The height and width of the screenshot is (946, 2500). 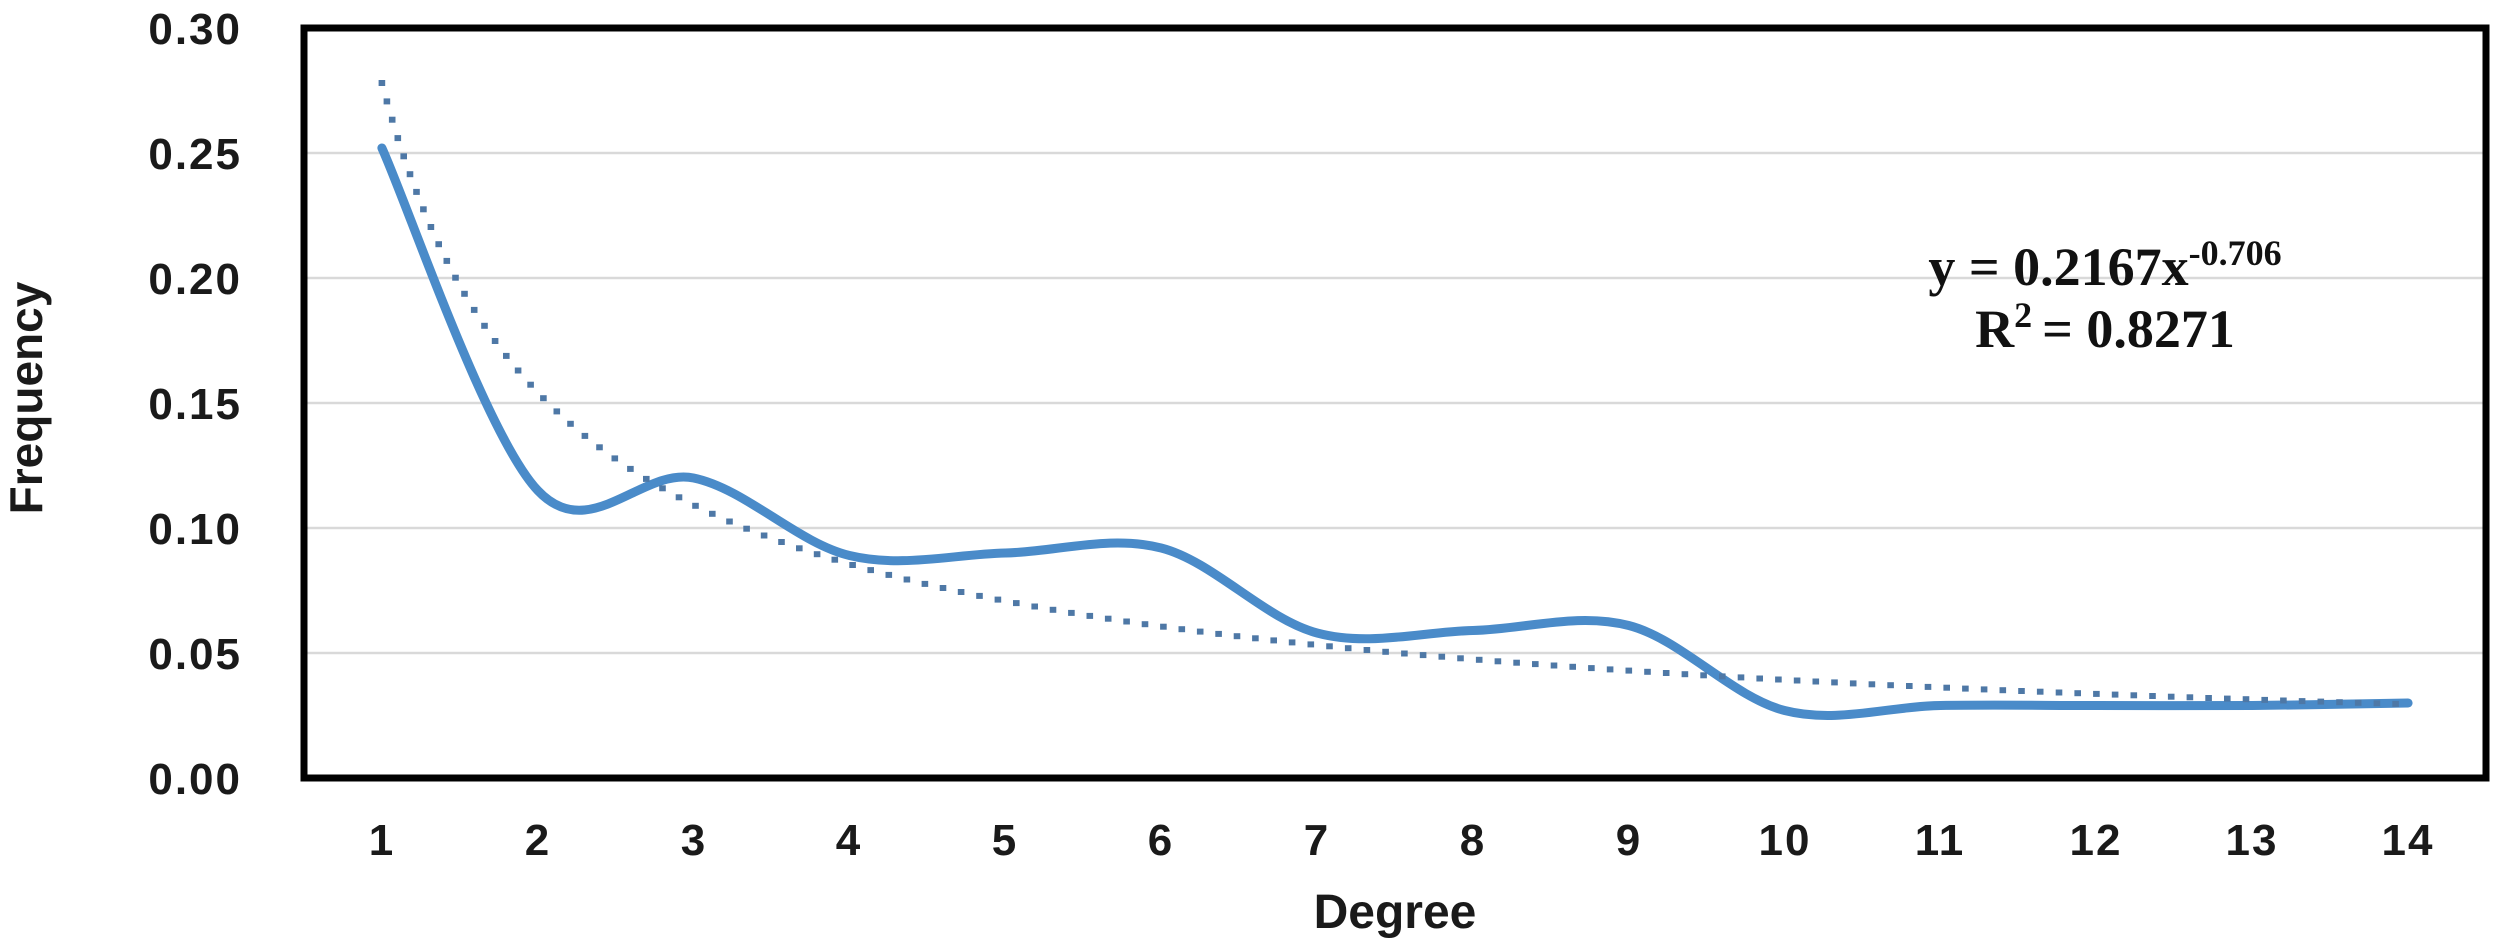 What do you see at coordinates (1785, 840) in the screenshot?
I see `x-tick-label: 10` at bounding box center [1785, 840].